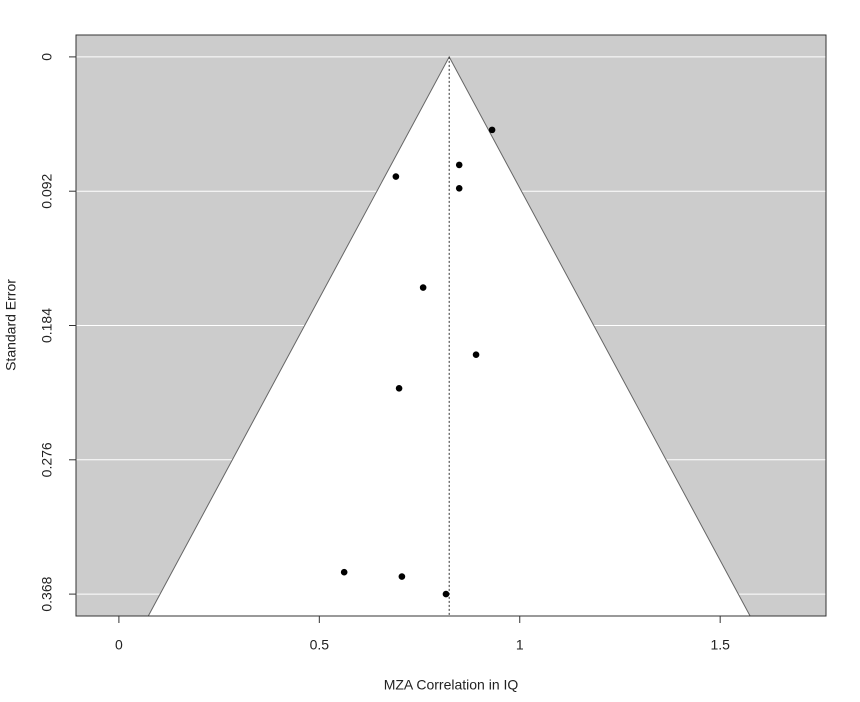 This screenshot has width=860, height=702. Describe the element at coordinates (47, 57) in the screenshot. I see `y-tick-label: 0` at that location.